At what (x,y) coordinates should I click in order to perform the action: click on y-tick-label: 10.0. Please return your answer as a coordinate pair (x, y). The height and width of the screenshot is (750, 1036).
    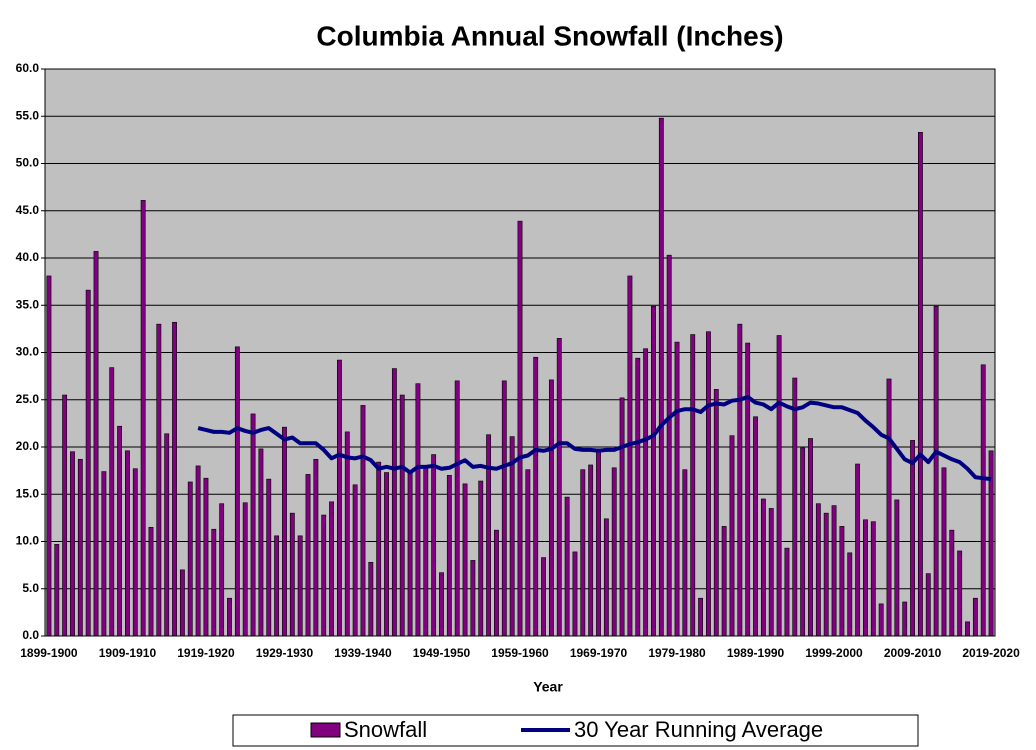
    Looking at the image, I should click on (28, 541).